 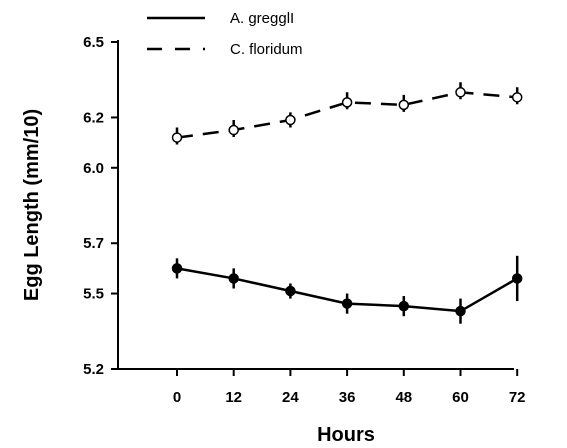 I want to click on x-tick-label: 0, so click(x=177, y=397).